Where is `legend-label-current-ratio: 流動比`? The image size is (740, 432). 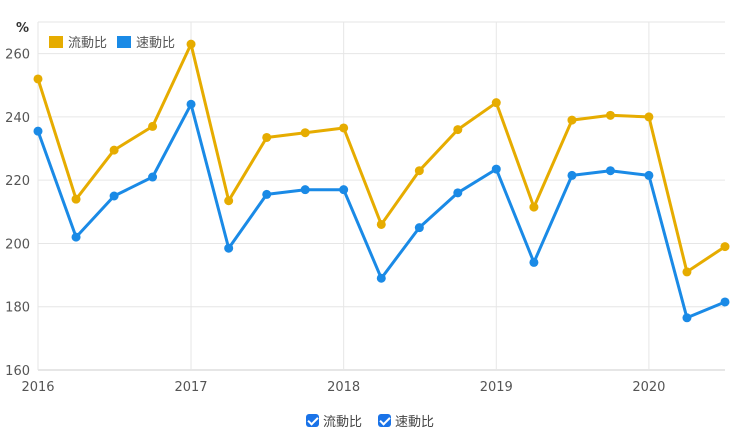
legend-label-current-ratio: 流動比 is located at coordinates (87, 43).